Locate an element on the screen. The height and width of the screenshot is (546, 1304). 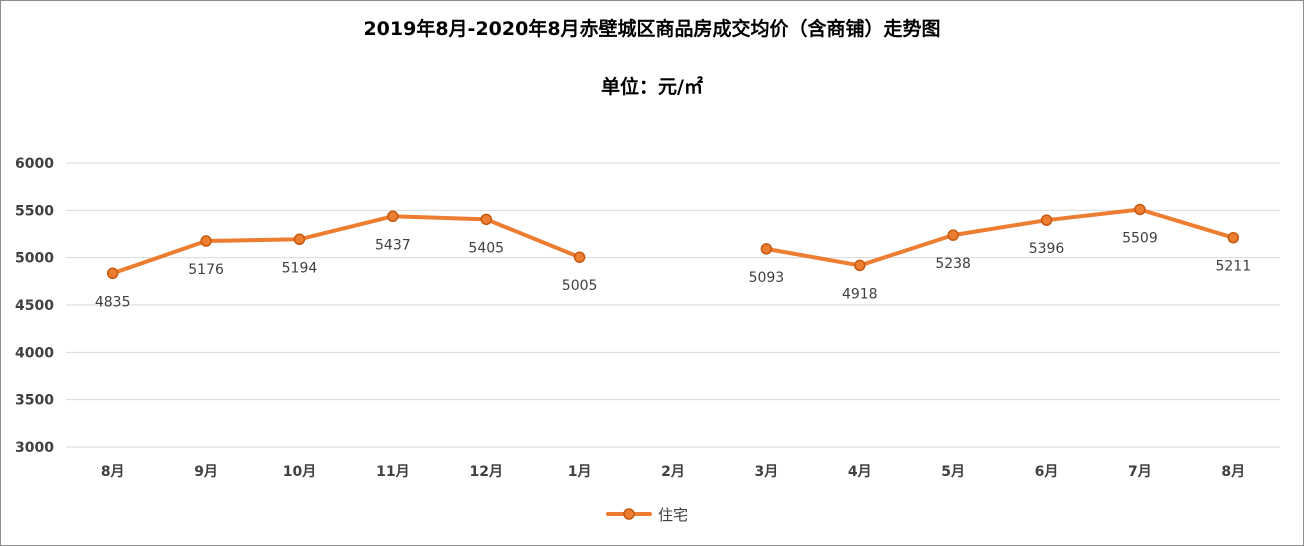
y-tick-label: 5500 is located at coordinates (34, 211).